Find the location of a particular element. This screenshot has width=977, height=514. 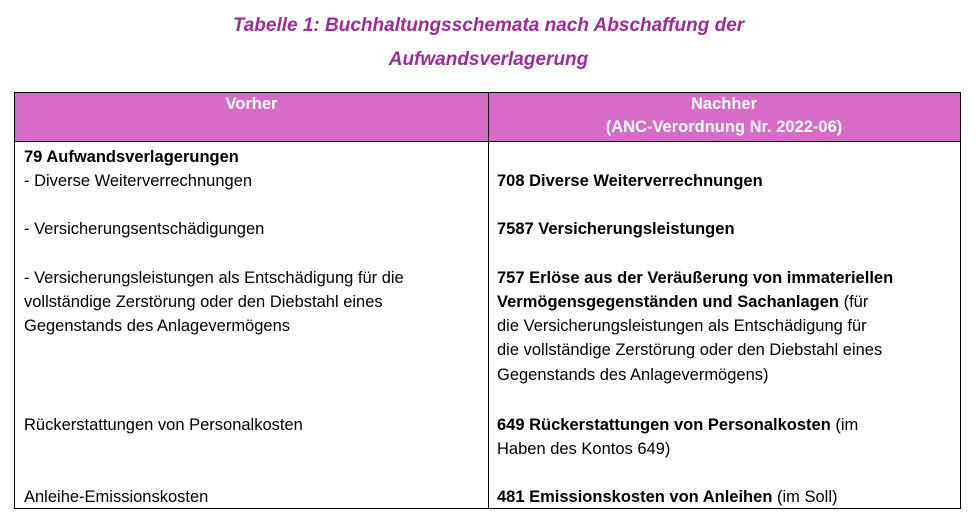

before-item: - Versicherungsentschädigungen is located at coordinates (144, 229).